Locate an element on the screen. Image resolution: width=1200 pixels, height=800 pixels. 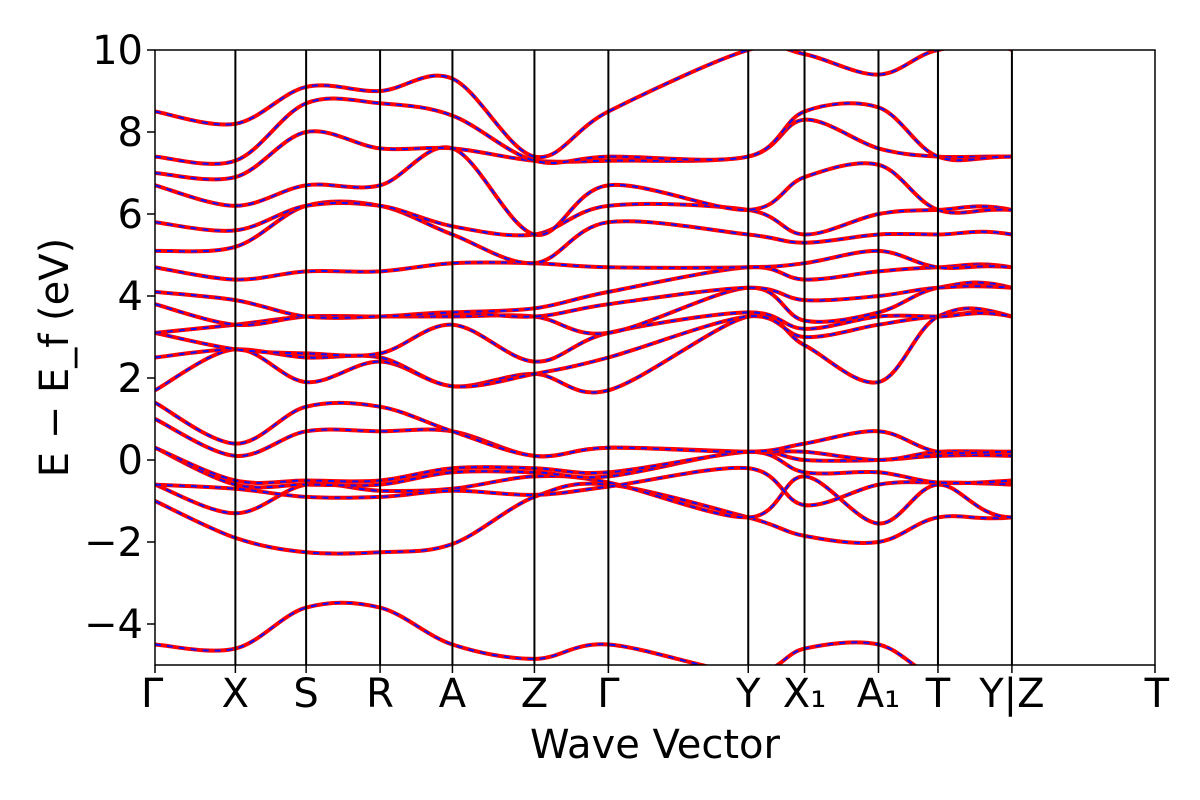
y-tick-label: −4 is located at coordinates (113, 625).